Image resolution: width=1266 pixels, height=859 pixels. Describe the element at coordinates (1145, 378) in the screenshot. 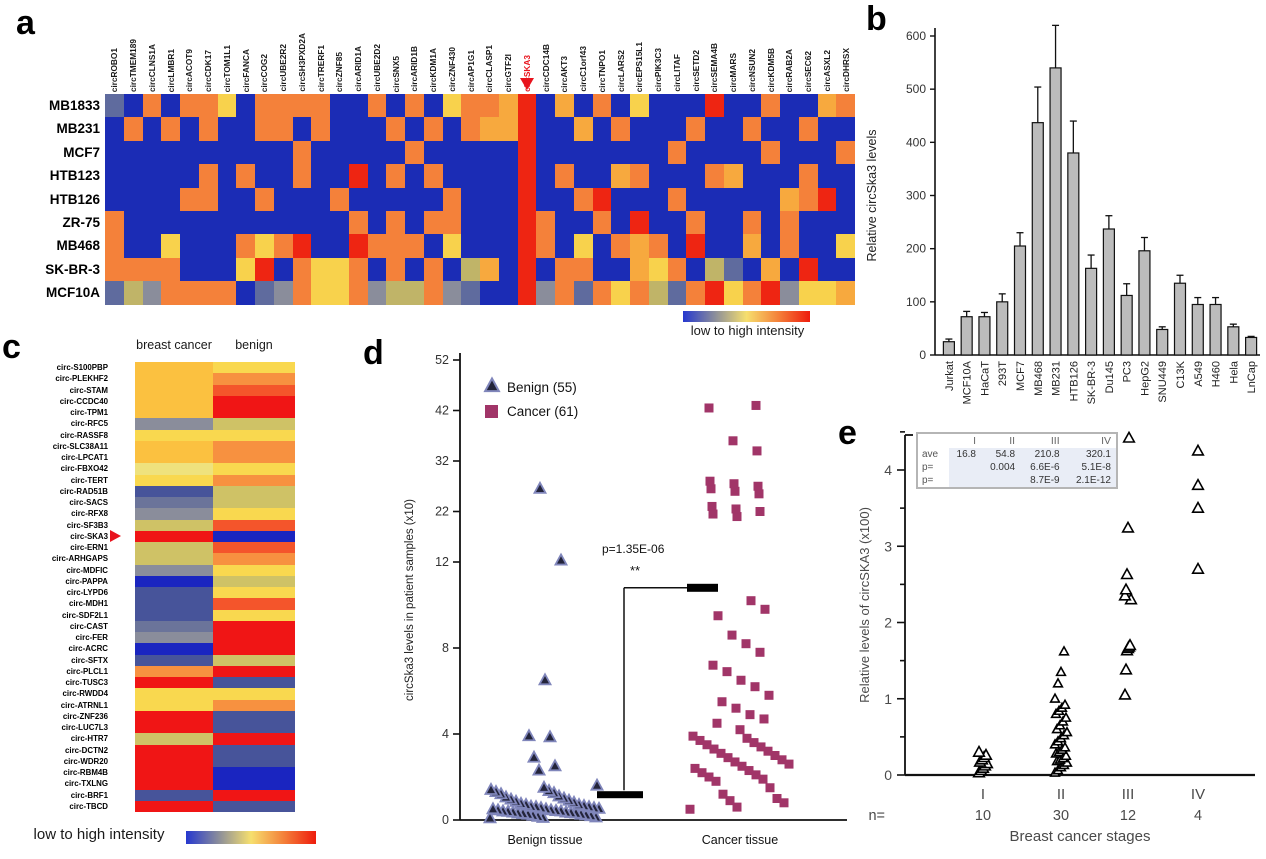

I see `x-tick-label: HepG2` at that location.